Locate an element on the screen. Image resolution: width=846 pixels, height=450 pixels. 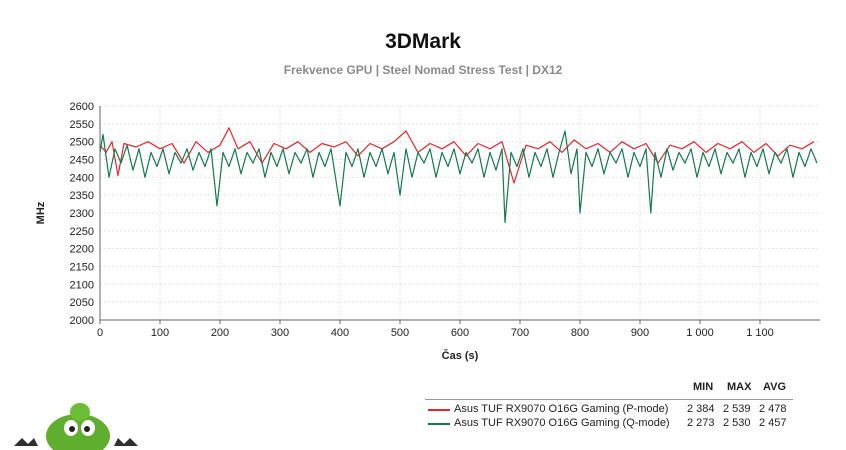
legend-min-p-mode: 2 384 is located at coordinates (701, 409).